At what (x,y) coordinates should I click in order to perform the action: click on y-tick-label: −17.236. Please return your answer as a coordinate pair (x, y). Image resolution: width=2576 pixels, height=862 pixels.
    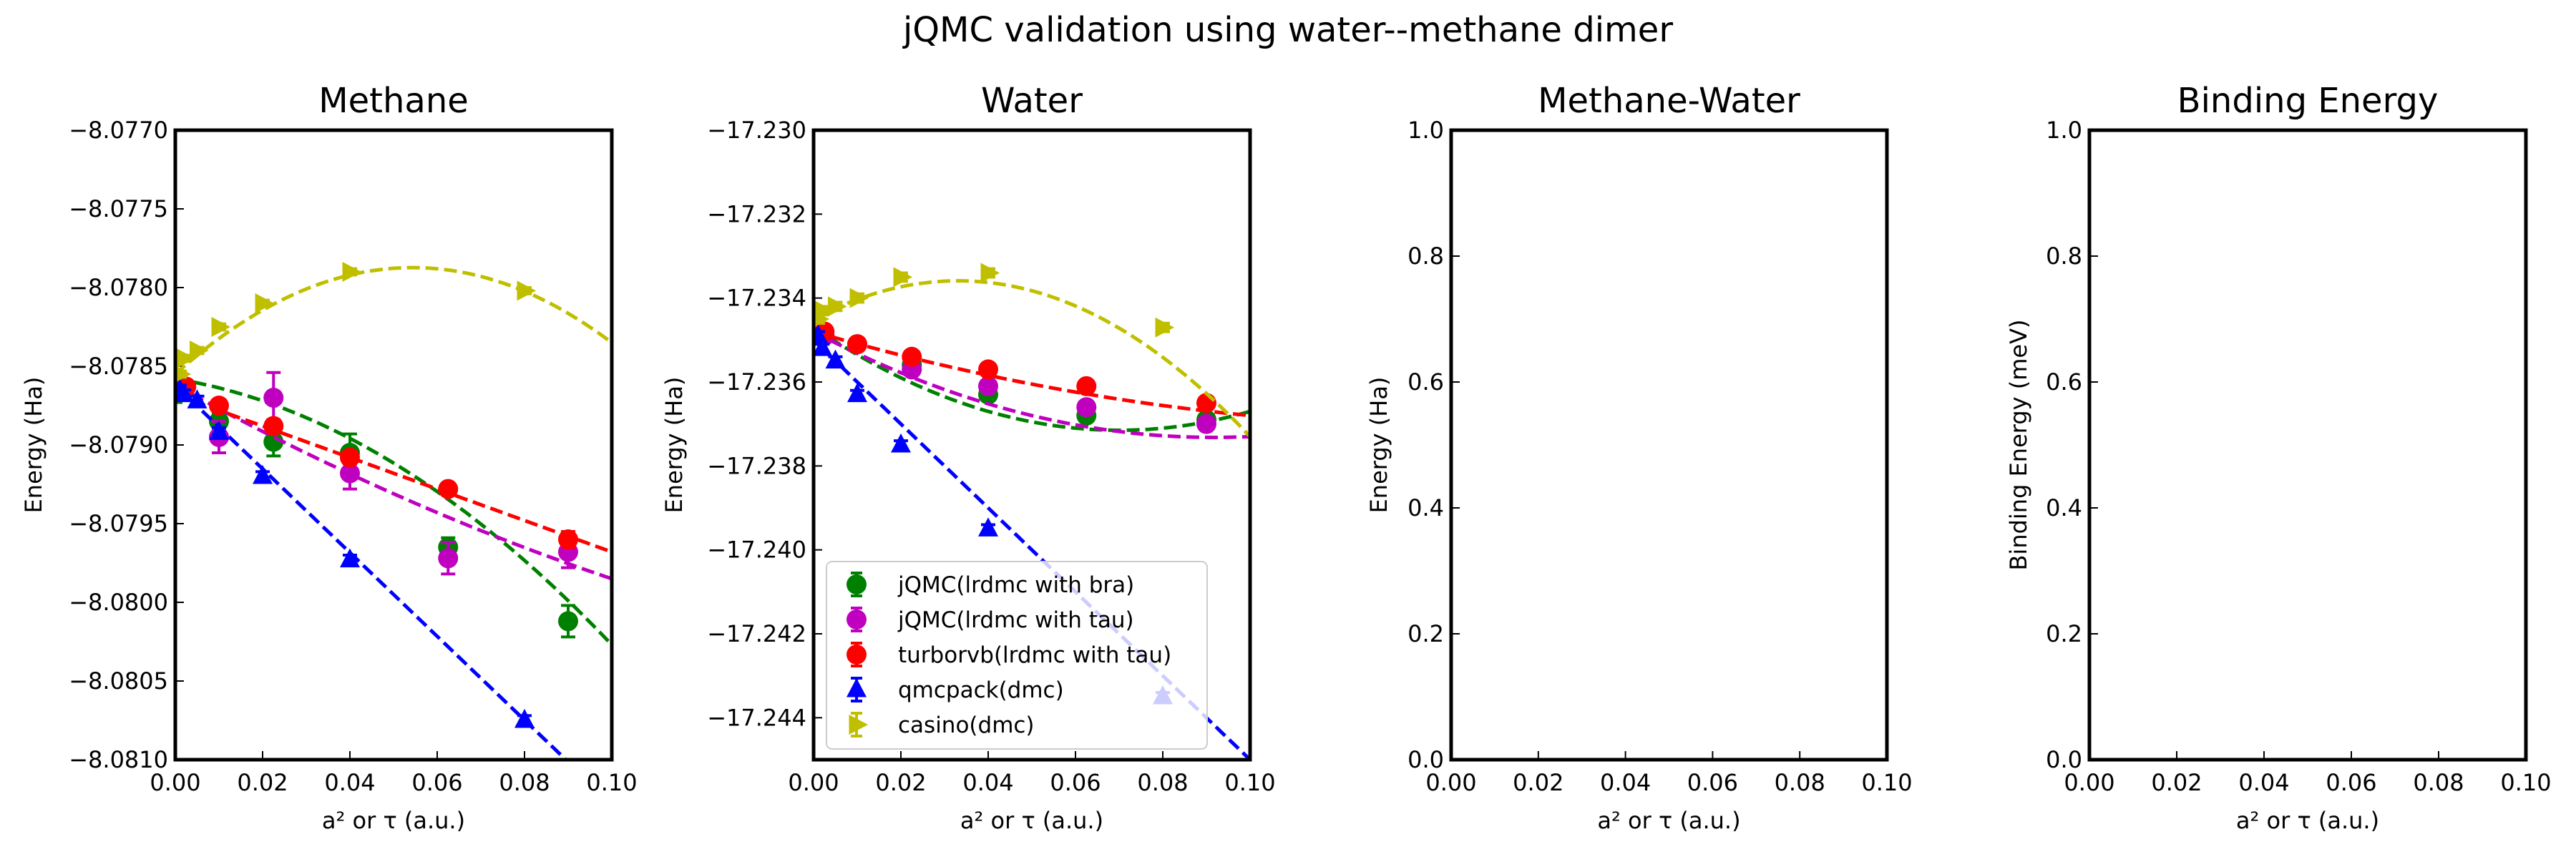
    Looking at the image, I should click on (756, 382).